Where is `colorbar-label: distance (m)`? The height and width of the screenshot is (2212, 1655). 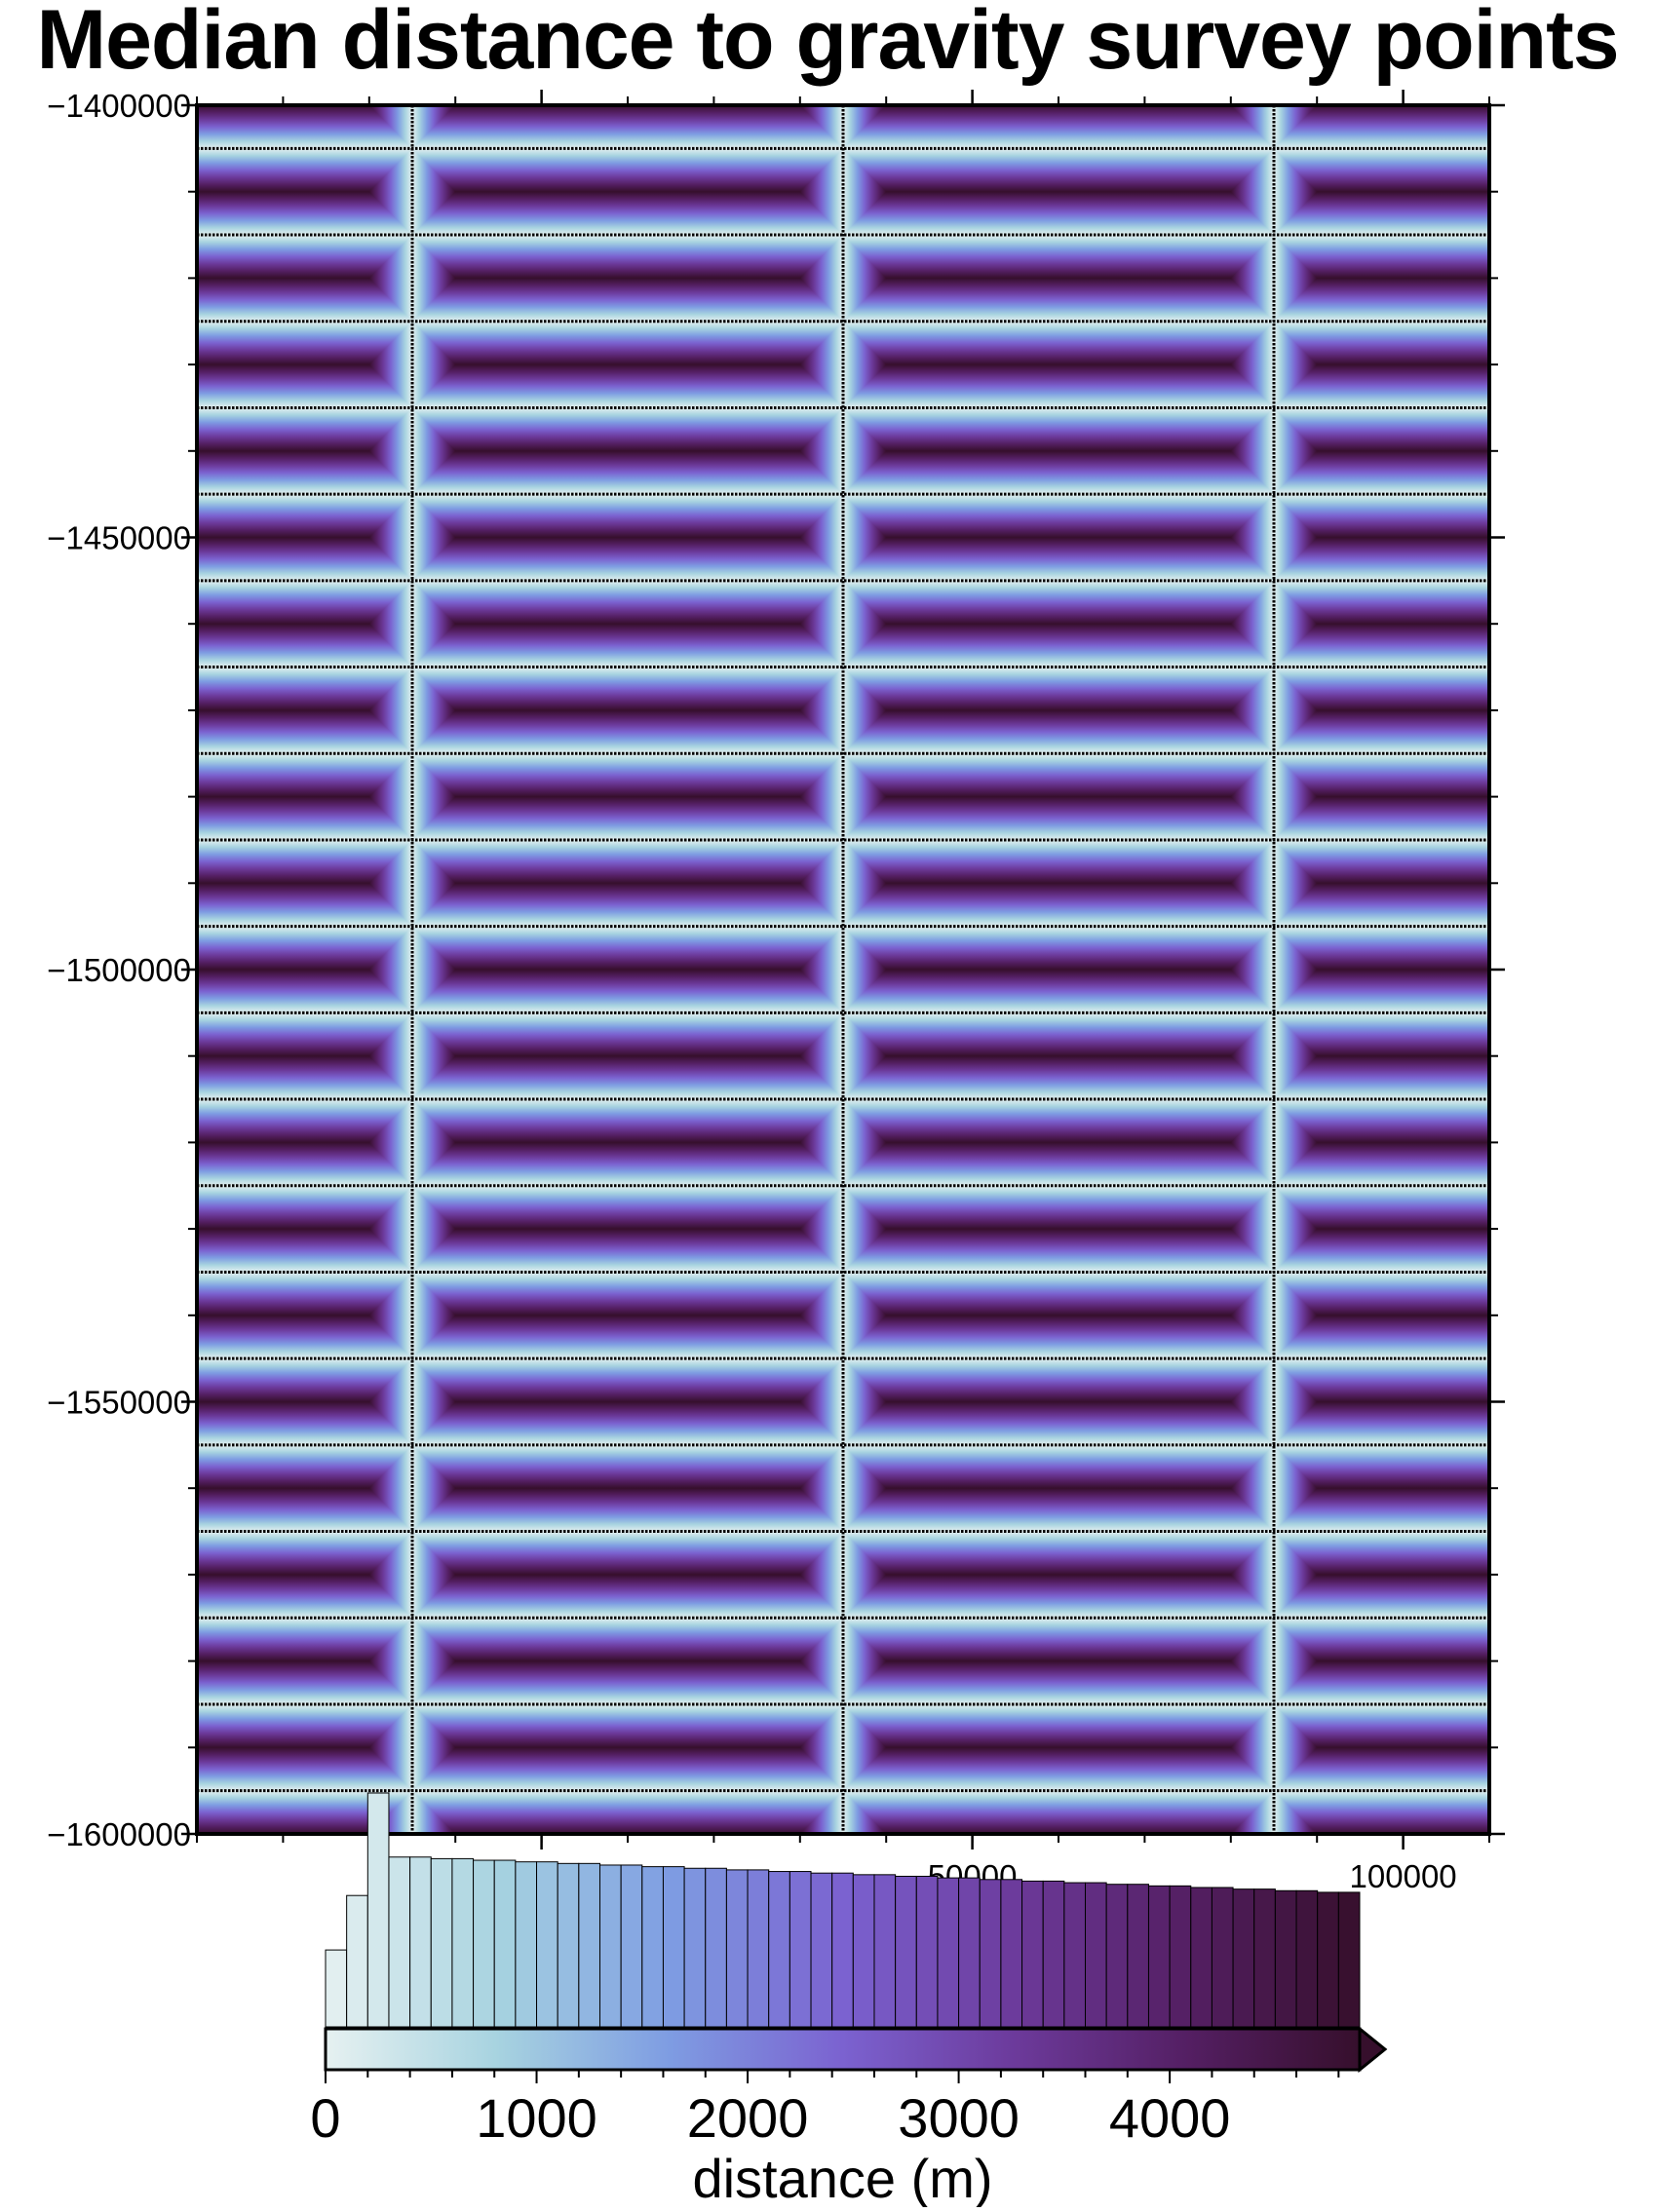 colorbar-label: distance (m) is located at coordinates (842, 2178).